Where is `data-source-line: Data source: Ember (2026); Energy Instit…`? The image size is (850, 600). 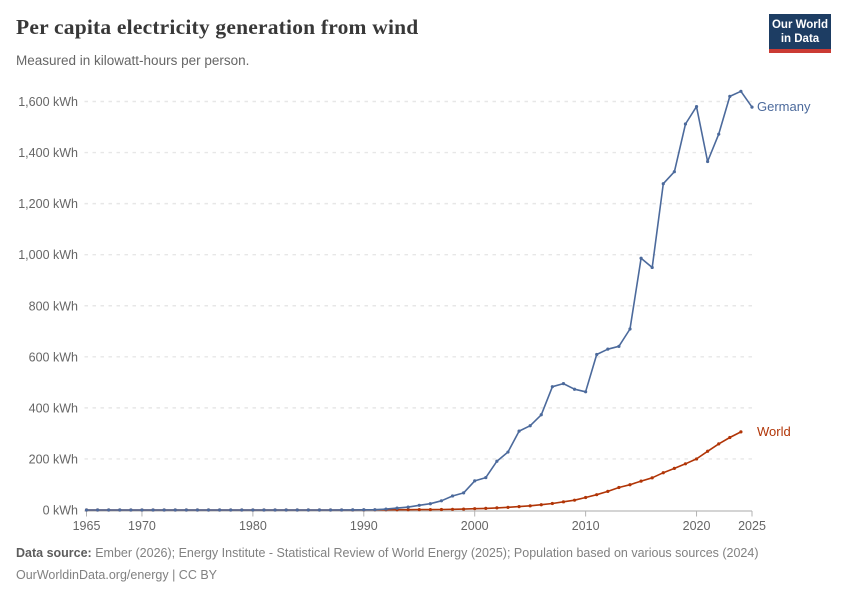 data-source-line: Data source: Ember (2026); Energy Instit… is located at coordinates (425, 554).